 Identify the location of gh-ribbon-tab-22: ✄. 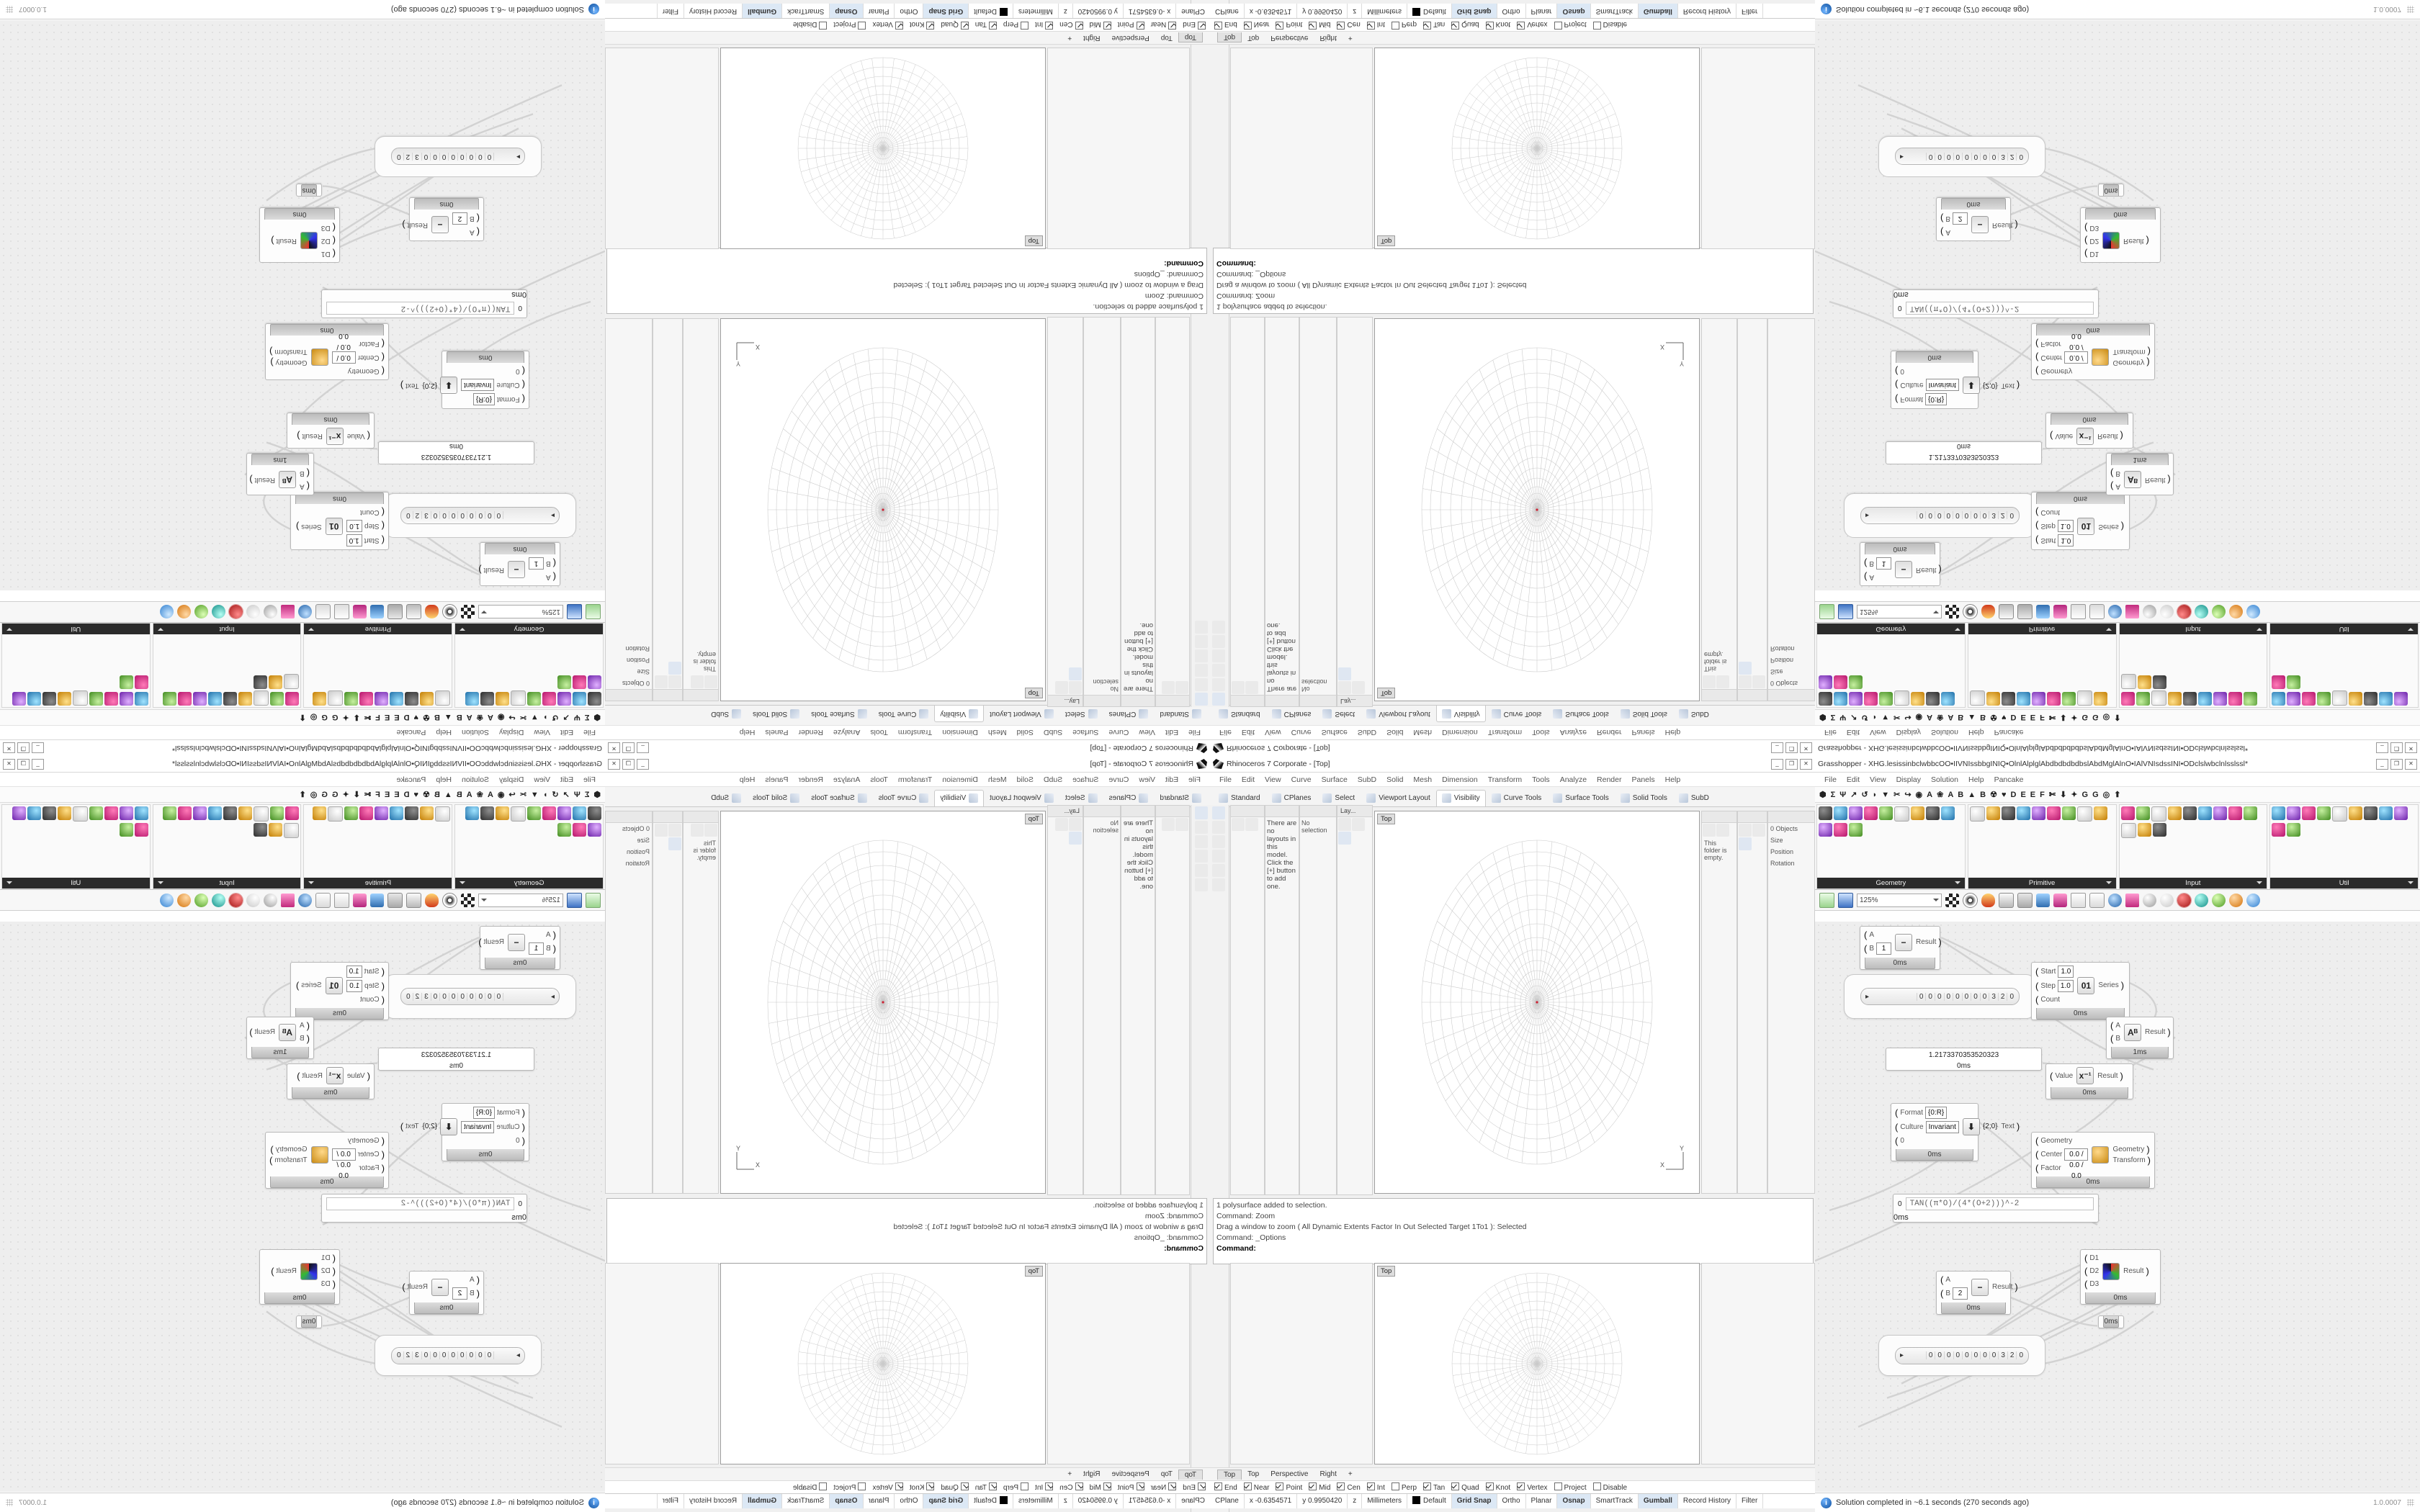
(2052, 795).